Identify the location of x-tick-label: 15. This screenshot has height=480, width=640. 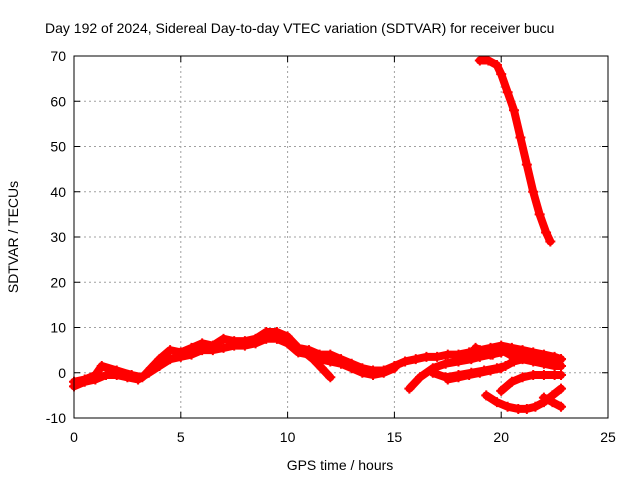
(395, 437).